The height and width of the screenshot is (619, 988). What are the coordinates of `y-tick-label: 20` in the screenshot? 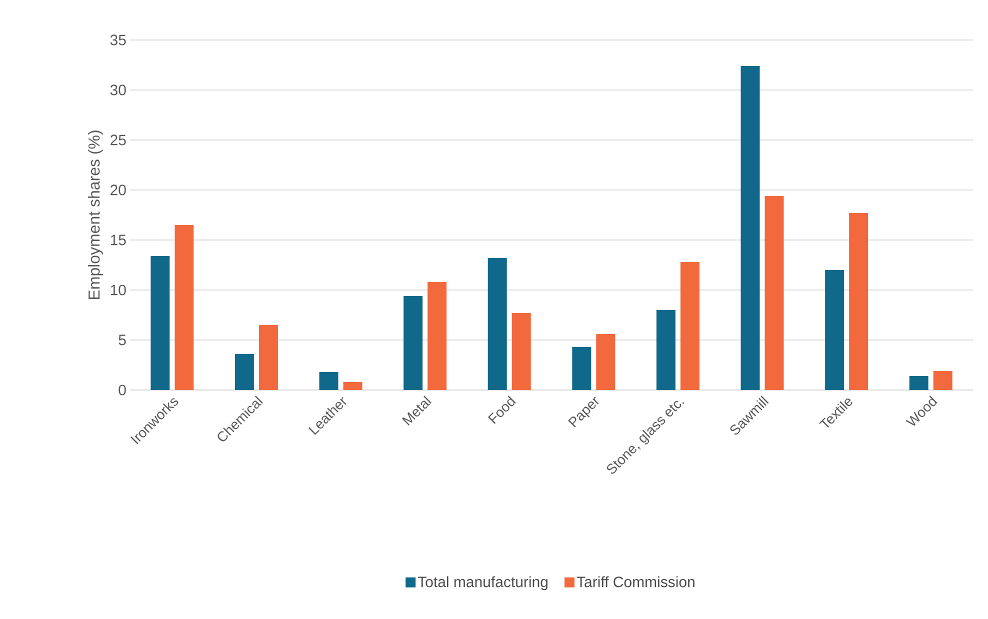 It's located at (118, 190).